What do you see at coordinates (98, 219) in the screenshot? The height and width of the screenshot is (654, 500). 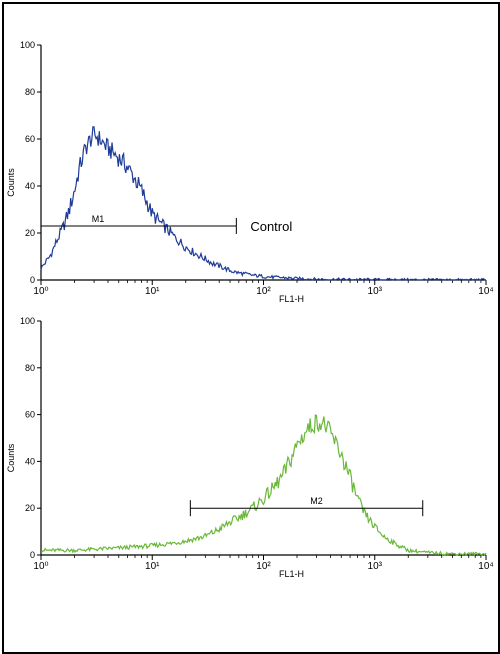 I see `gate-marker-label: M1` at bounding box center [98, 219].